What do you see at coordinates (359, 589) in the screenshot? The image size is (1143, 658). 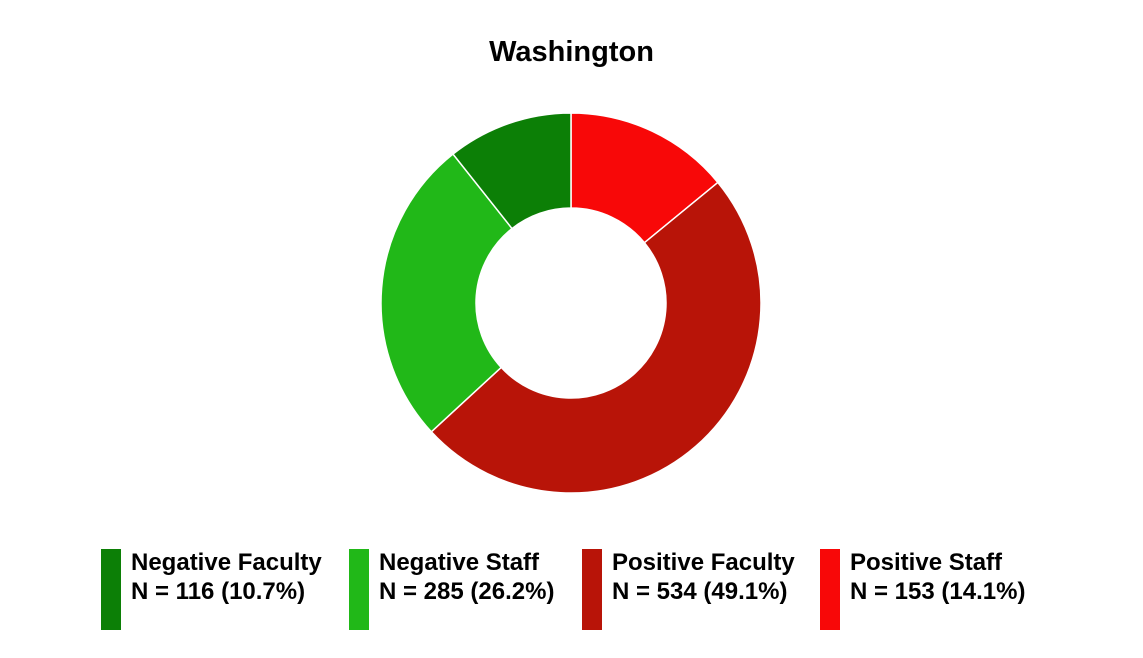 I see `legend-swatch-negative-staff` at bounding box center [359, 589].